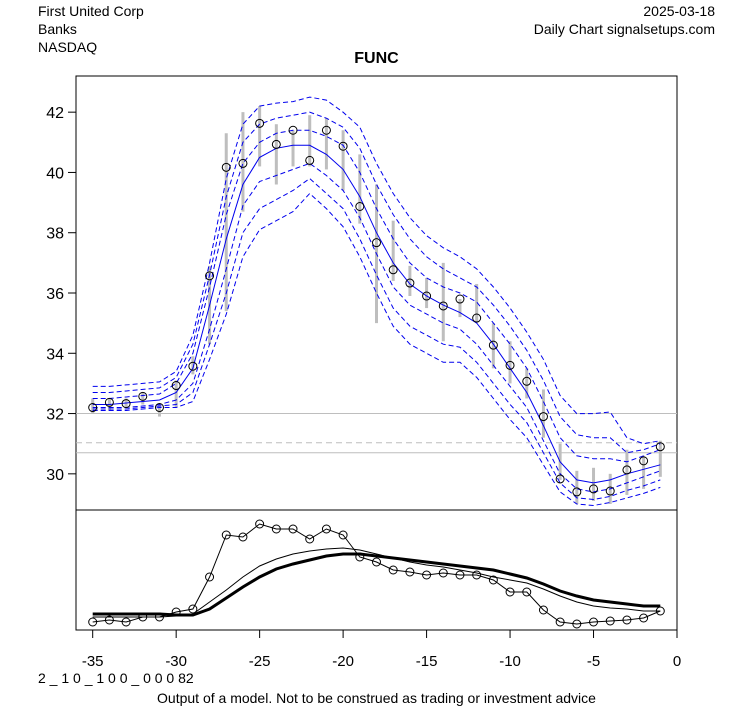 The width and height of the screenshot is (753, 708). Describe the element at coordinates (57, 29) in the screenshot. I see `sector-label: Banks` at that location.